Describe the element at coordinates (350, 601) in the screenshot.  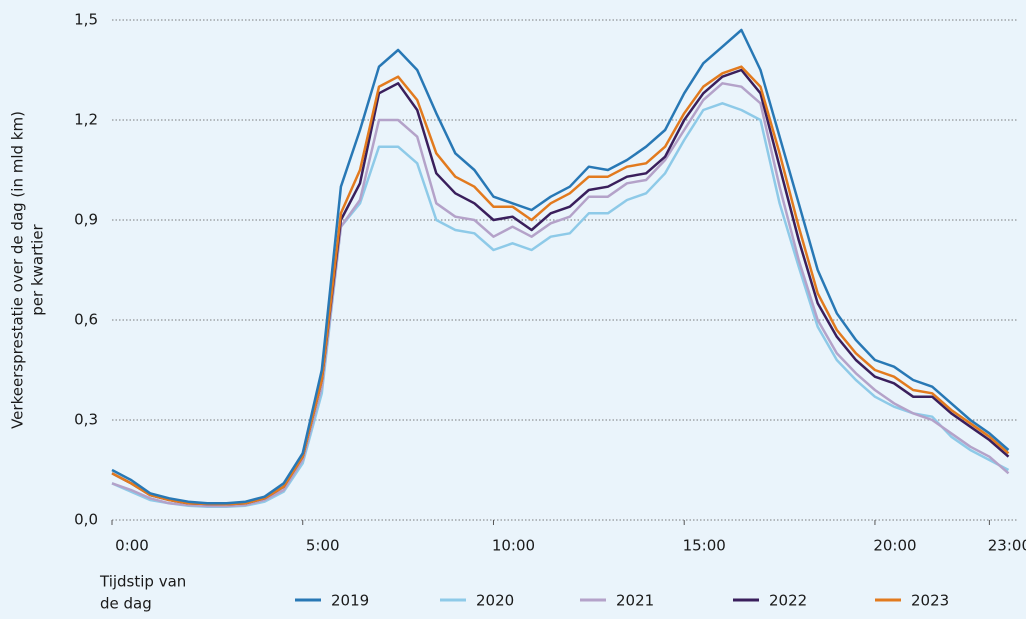
I see `legend-label: 2019` at that location.